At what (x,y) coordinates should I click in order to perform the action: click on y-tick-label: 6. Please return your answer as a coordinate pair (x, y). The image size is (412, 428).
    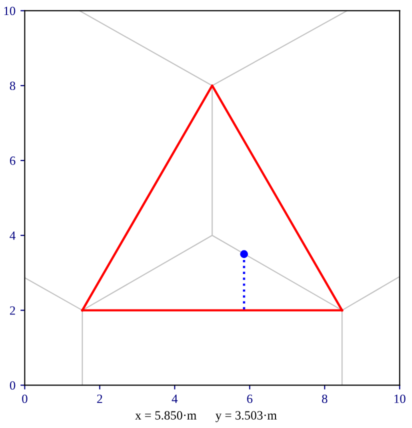
    Looking at the image, I should click on (13, 160).